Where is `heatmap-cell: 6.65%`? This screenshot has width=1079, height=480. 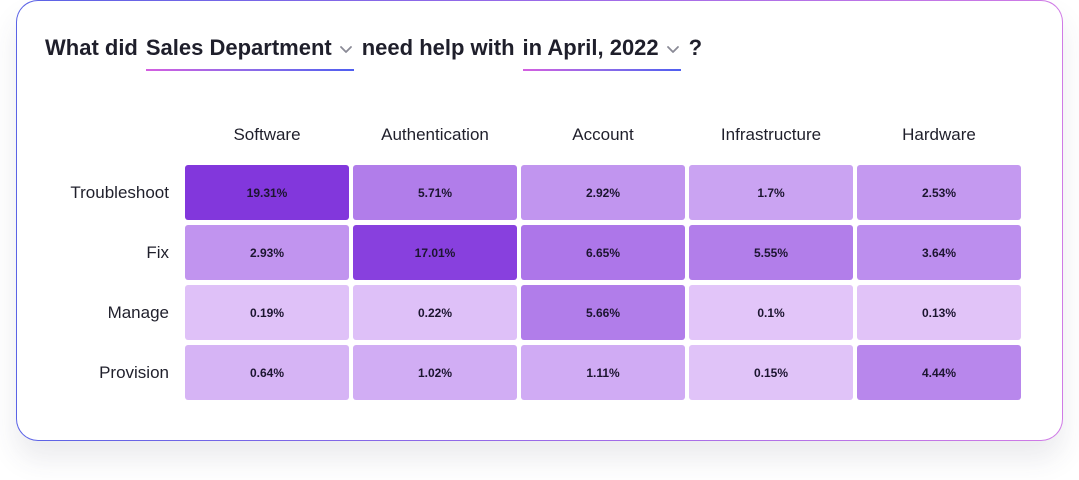 heatmap-cell: 6.65% is located at coordinates (603, 252).